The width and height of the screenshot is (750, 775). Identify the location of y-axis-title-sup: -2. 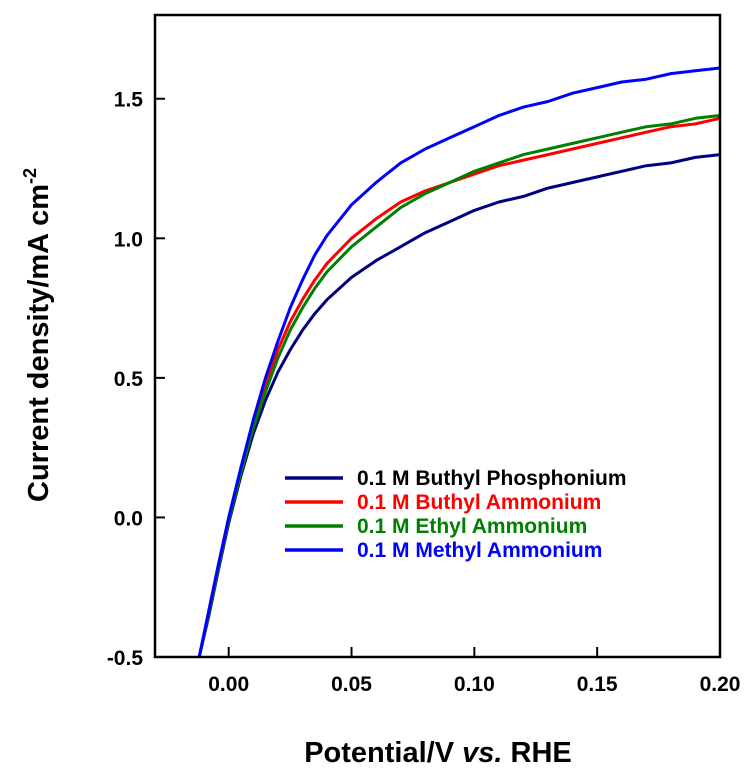
(30, 176).